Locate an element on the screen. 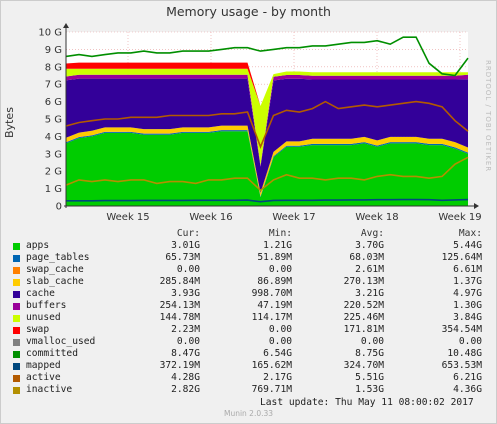  legend-max: 5.44G is located at coordinates (467, 245).